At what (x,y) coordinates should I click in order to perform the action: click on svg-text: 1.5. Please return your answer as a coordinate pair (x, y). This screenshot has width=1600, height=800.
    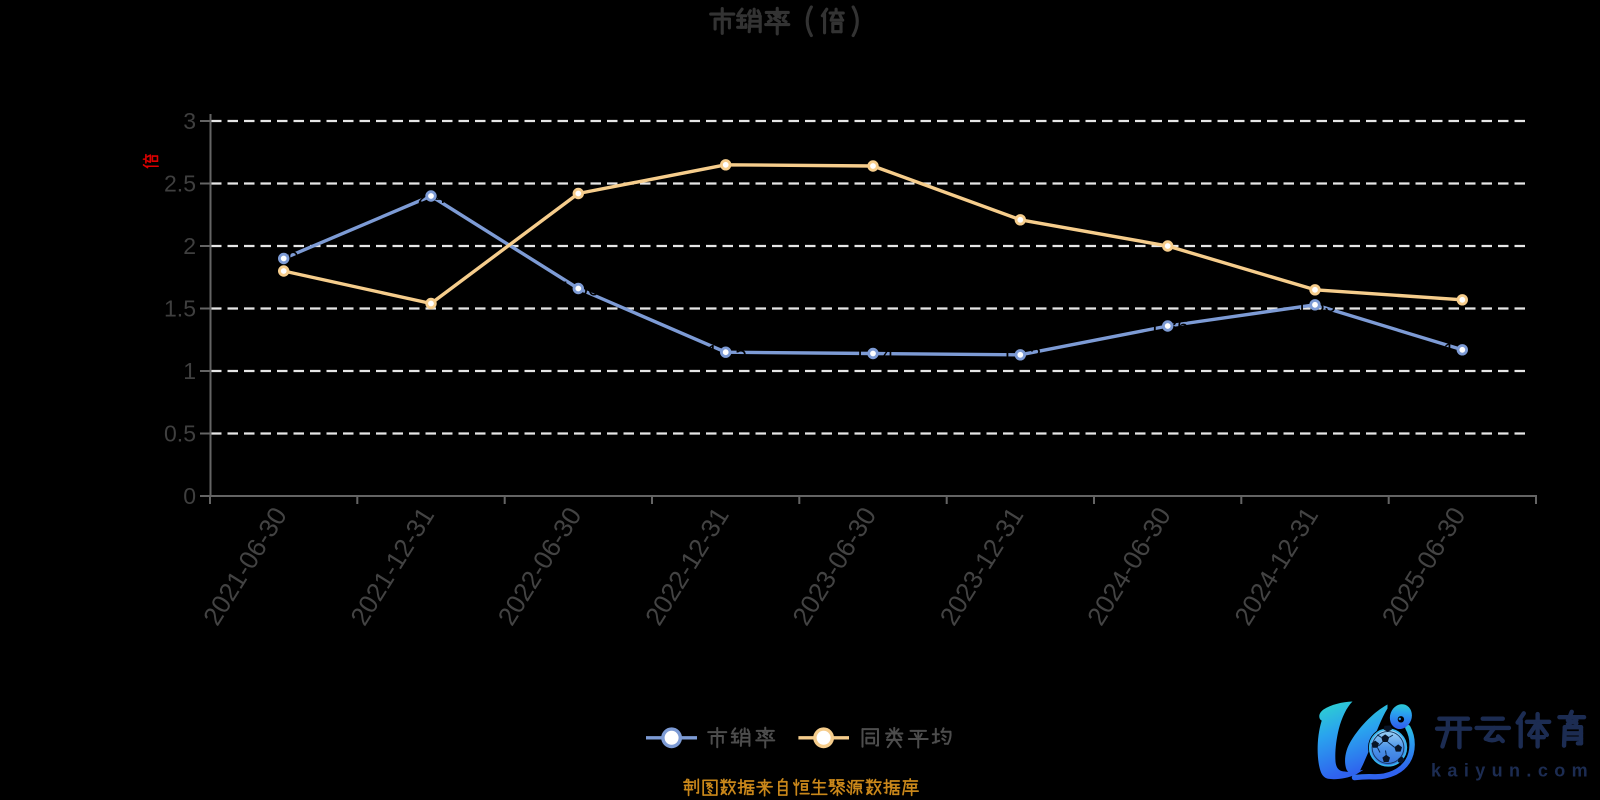
    Looking at the image, I should click on (180, 309).